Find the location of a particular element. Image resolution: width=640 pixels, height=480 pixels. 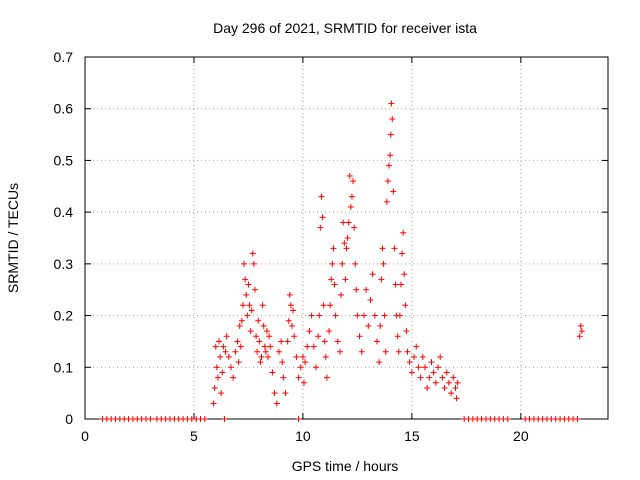

x-tick-label: 10 is located at coordinates (303, 436).